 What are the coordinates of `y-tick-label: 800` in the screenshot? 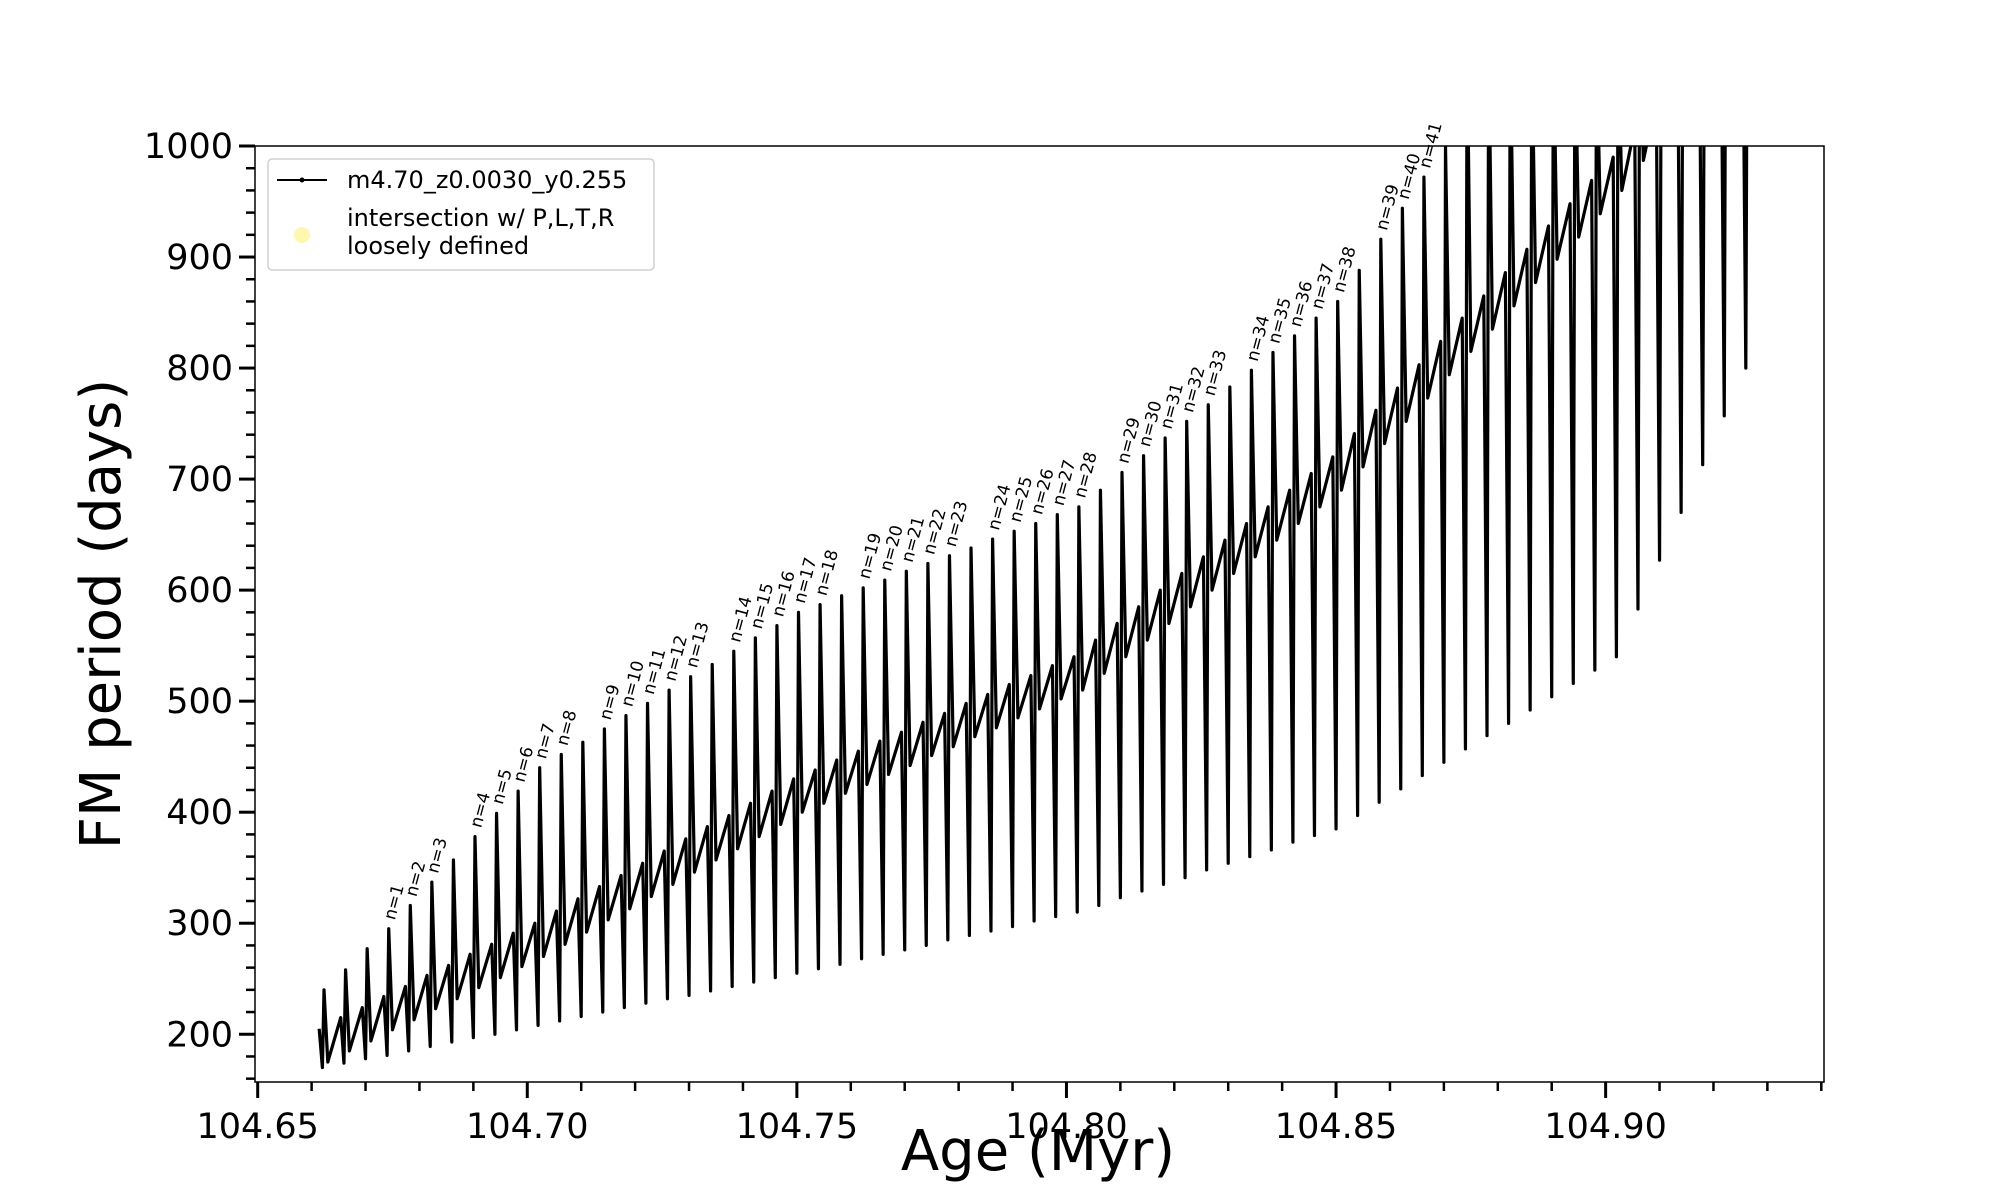 It's located at (199, 369).